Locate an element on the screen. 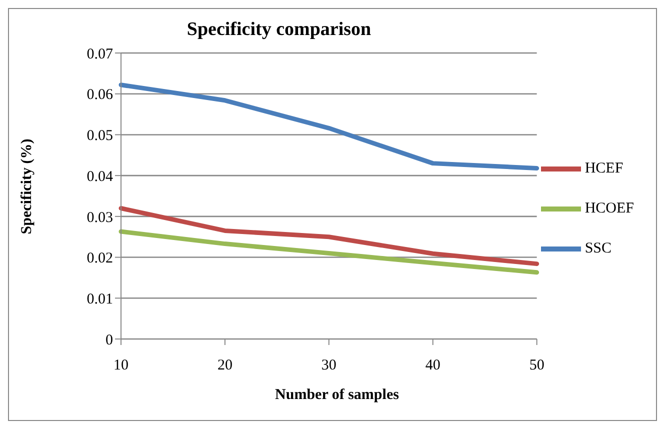 The image size is (667, 427). y-tick-label: 0.04 is located at coordinates (100, 176).